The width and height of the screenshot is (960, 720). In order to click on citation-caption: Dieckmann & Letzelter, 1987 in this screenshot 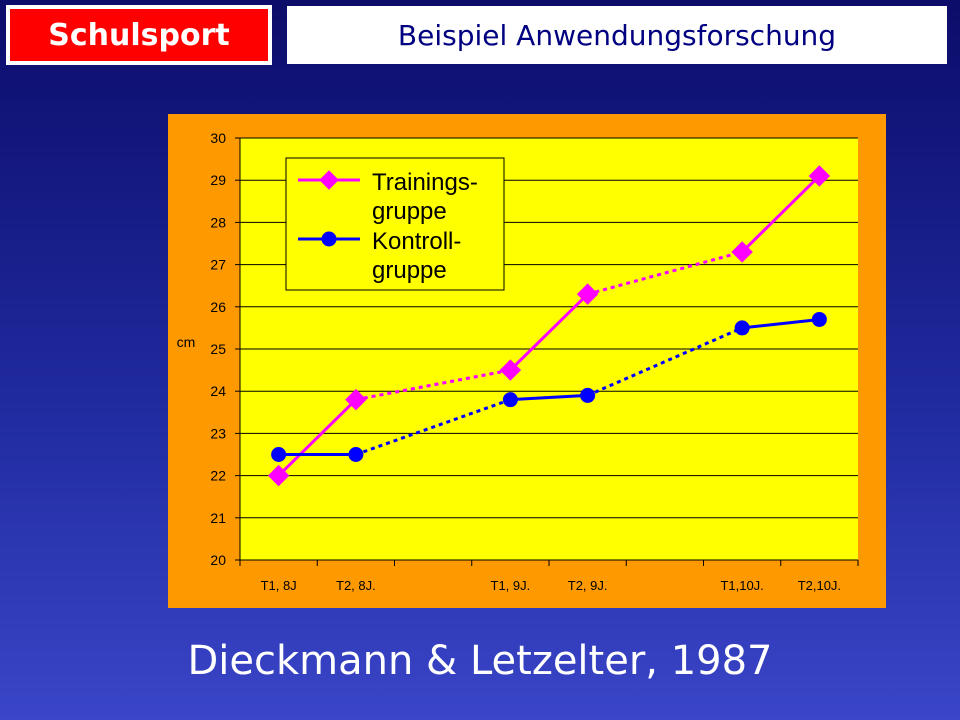, I will do `click(480, 661)`.